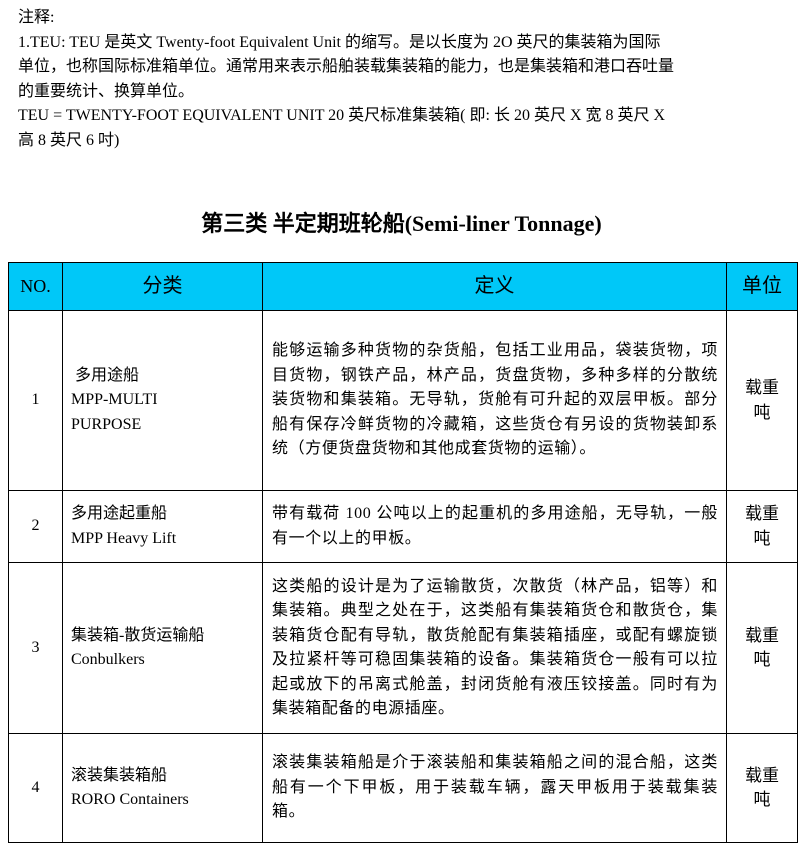  I want to click on table-header-row: NO. 分类 定义 单位, so click(403, 286).